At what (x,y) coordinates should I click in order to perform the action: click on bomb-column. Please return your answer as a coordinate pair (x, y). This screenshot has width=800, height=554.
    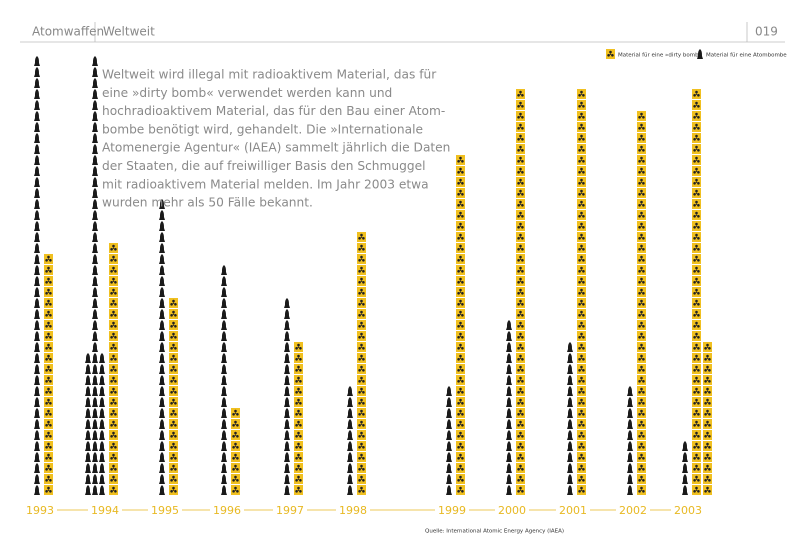
    Looking at the image, I should click on (350, 440).